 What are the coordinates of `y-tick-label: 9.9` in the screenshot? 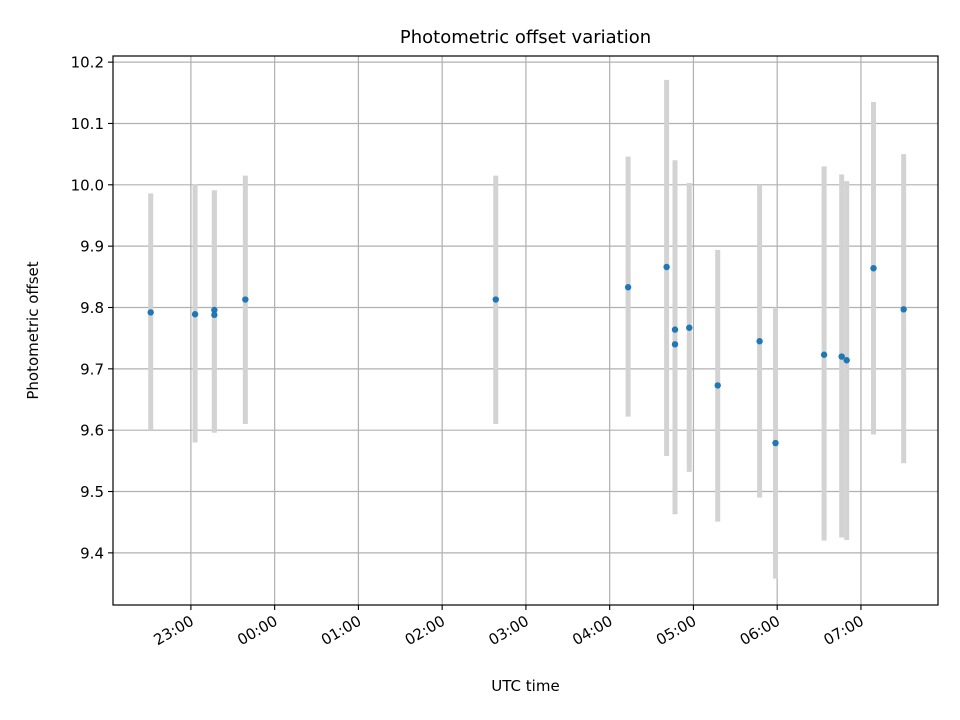 It's located at (92, 247).